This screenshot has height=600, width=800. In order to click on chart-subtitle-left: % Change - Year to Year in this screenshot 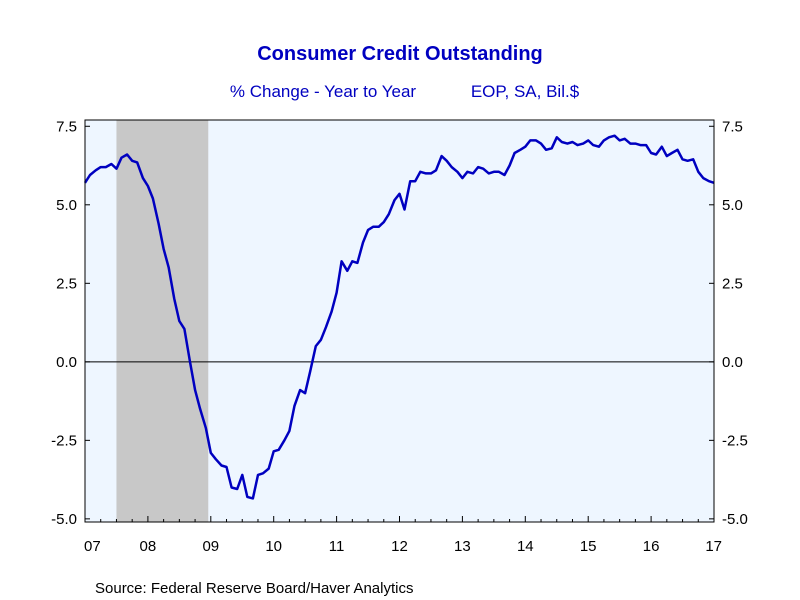, I will do `click(323, 91)`.